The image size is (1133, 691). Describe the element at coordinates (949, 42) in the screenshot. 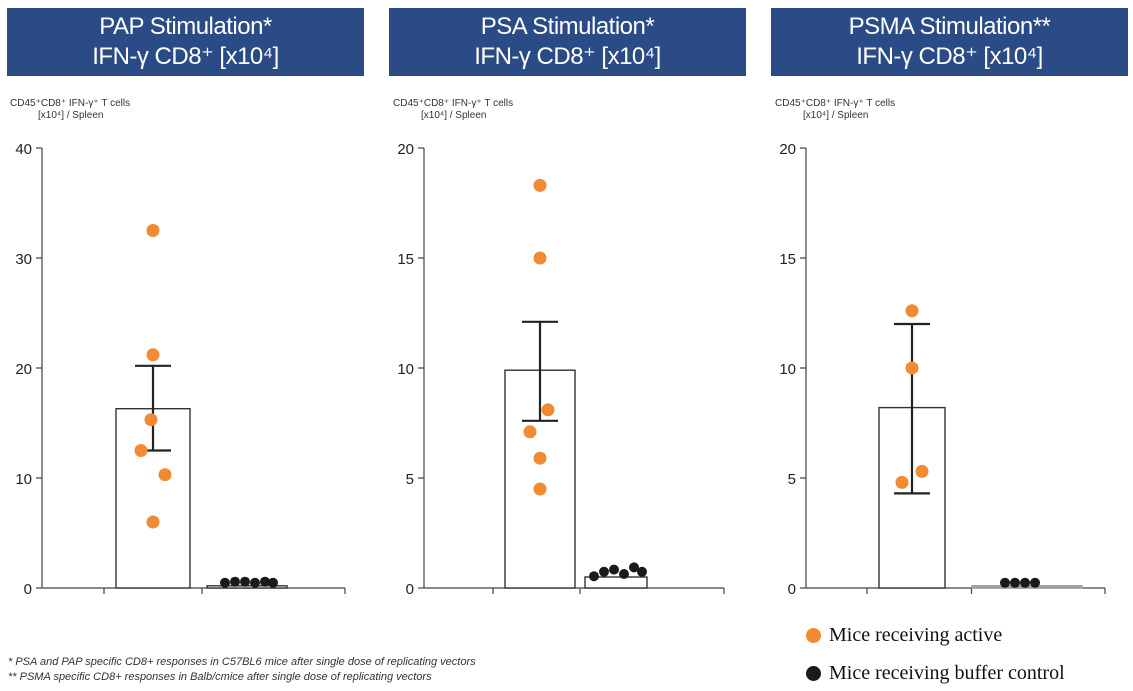

I see `panel-header-psma: PSMA Stimulation** IFN-γ CD8⁺ [x10⁴]` at that location.